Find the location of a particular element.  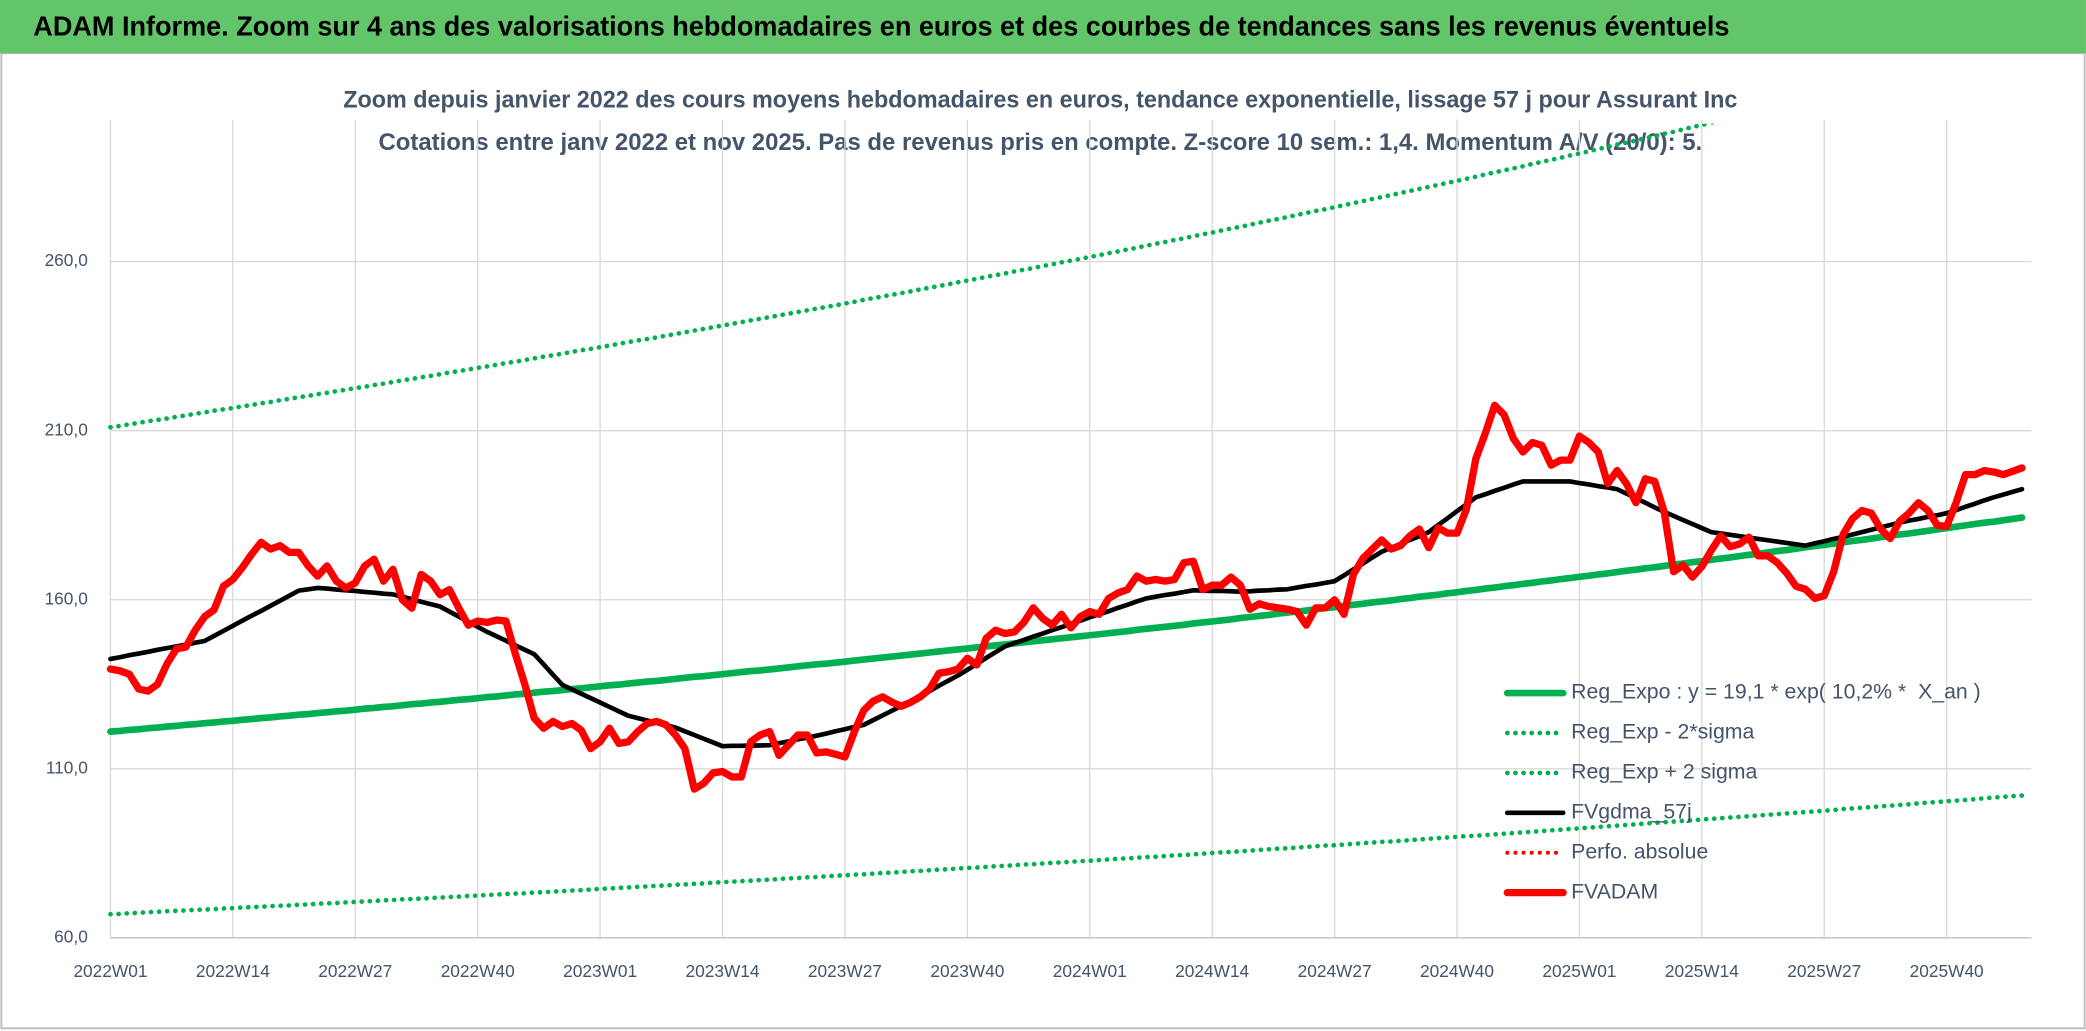

legend-label: Reg_Exp - 2*sigma is located at coordinates (1662, 732).